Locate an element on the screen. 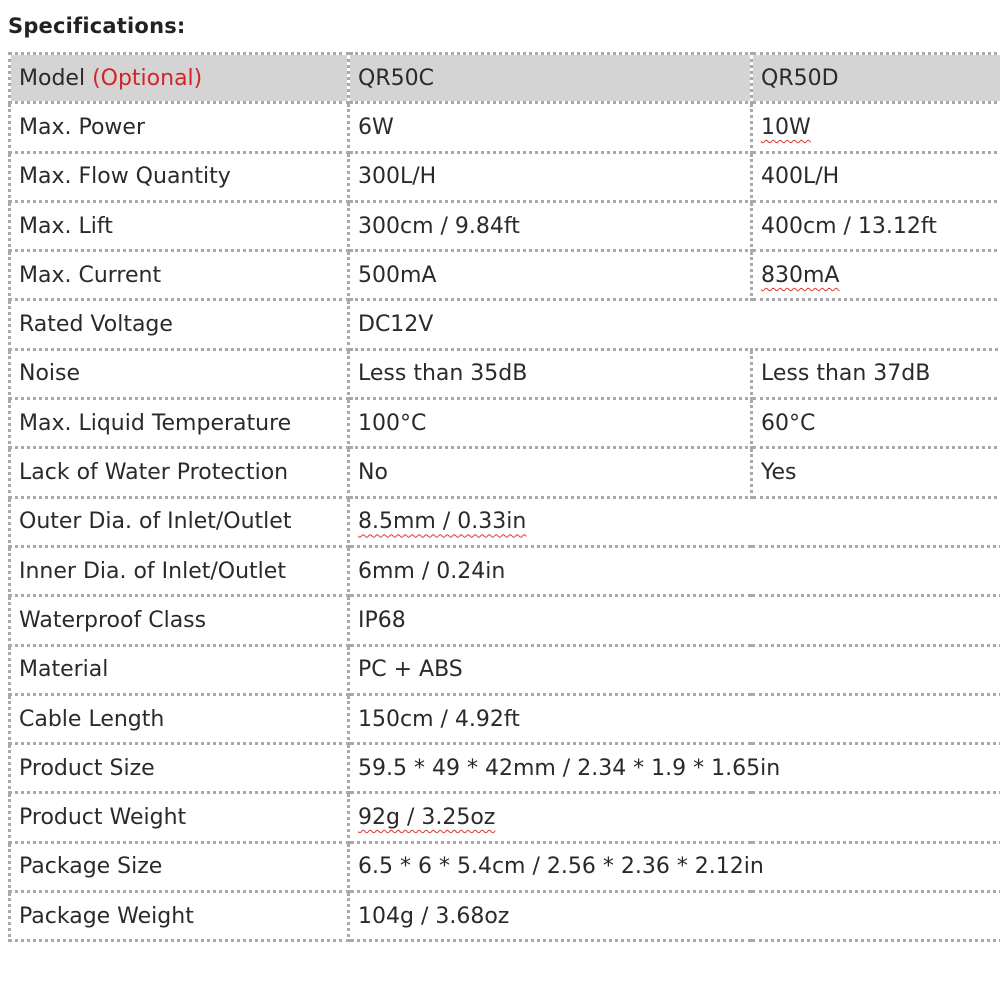  spec-value-text: 59.5 * 49 * 42mm / 2.34 * 1.9 * 1.65in is located at coordinates (569, 768).